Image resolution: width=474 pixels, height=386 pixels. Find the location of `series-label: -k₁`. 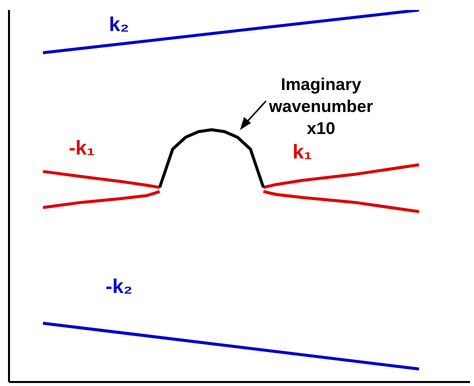

series-label: -k₁ is located at coordinates (81, 149).